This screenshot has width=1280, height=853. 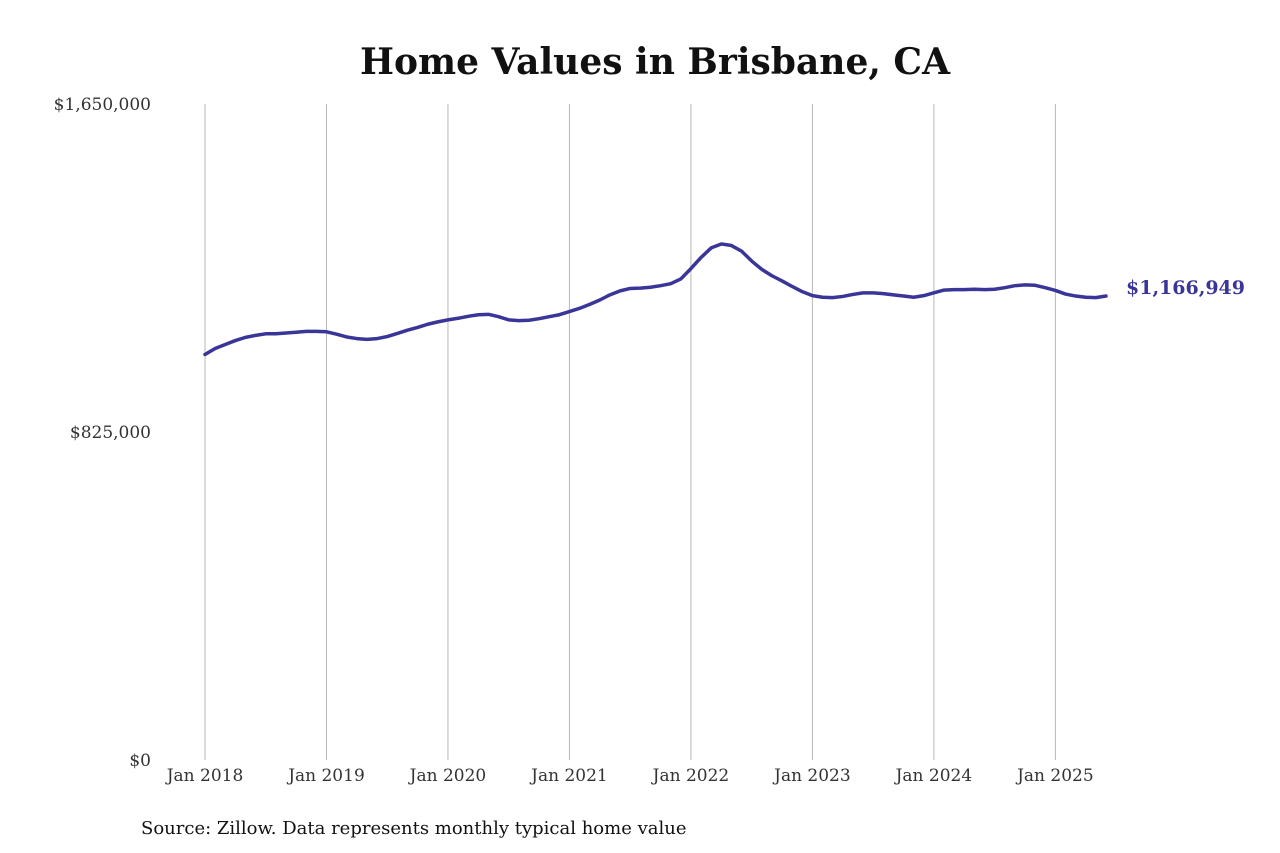 What do you see at coordinates (933, 776) in the screenshot?
I see `x-tick-label: Jan 2024` at bounding box center [933, 776].